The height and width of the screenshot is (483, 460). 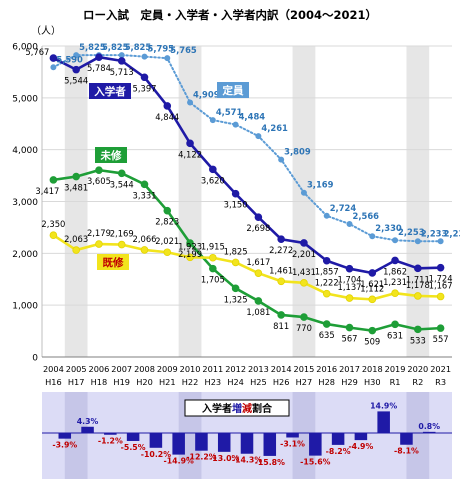 I want to click on data-label: 567, so click(x=350, y=339).